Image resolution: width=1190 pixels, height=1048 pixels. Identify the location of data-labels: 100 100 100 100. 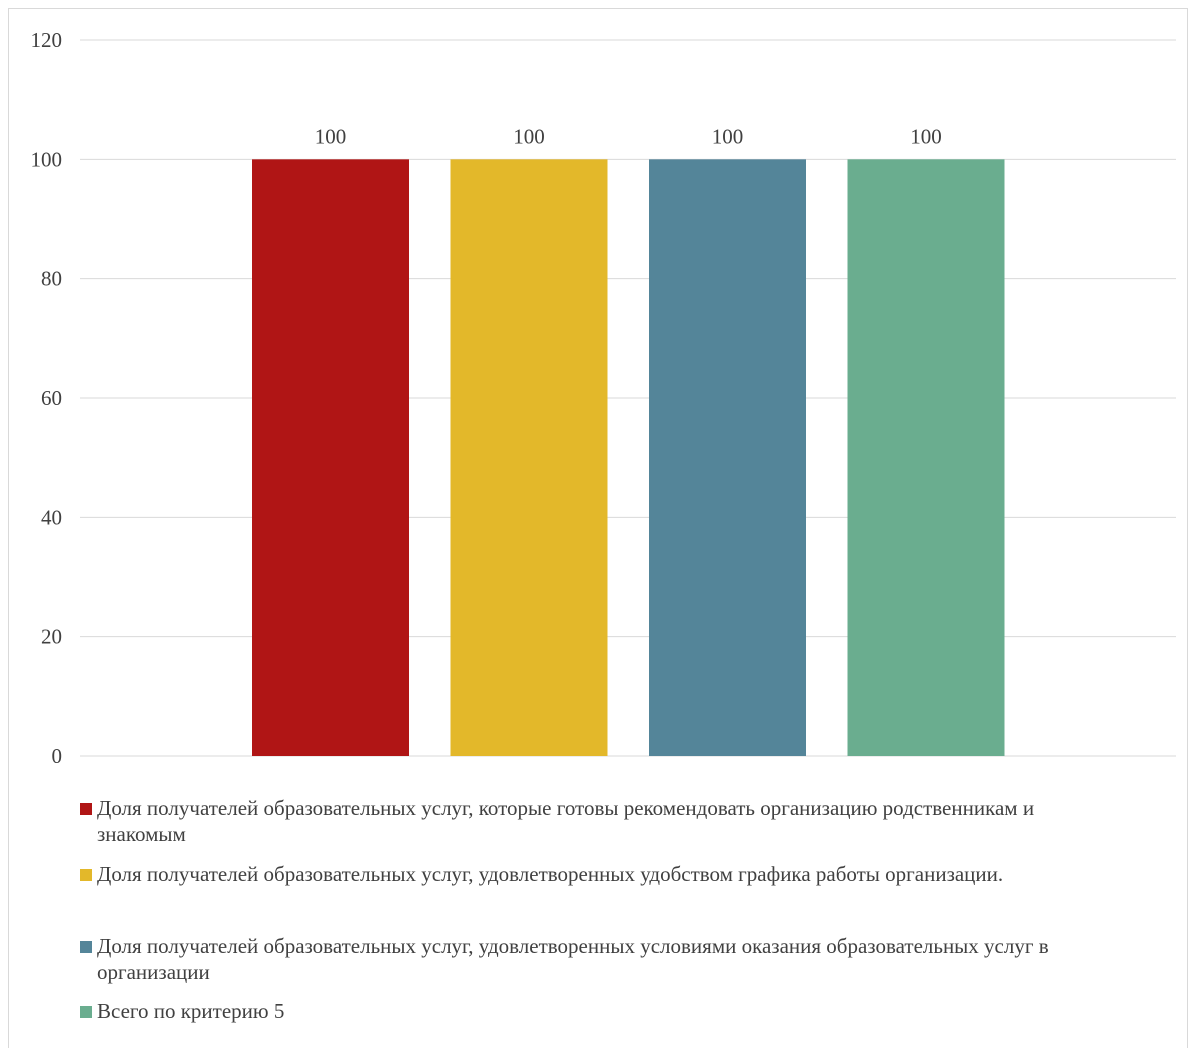
(628, 136).